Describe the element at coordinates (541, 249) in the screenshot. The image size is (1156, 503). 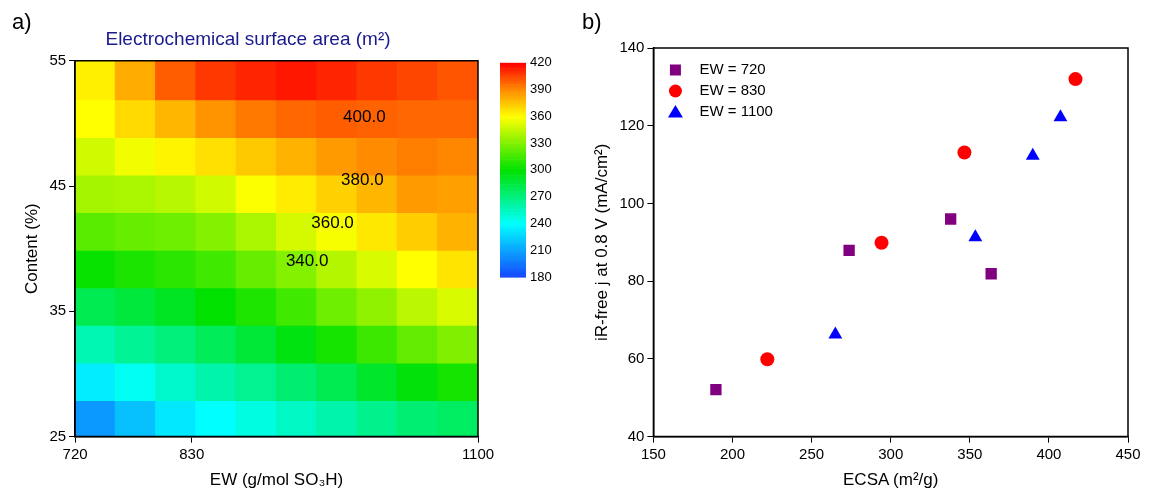
I see `color-bar-label: 210` at that location.